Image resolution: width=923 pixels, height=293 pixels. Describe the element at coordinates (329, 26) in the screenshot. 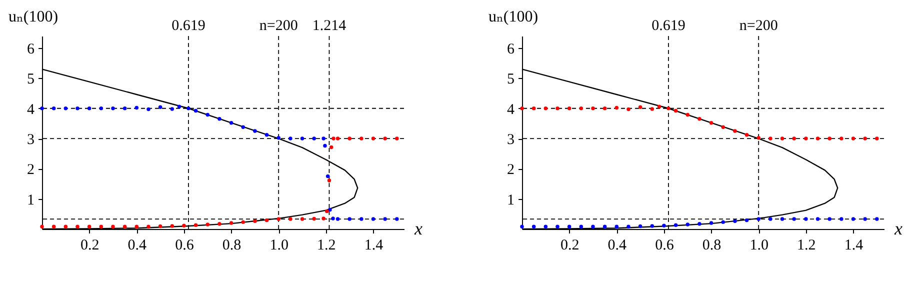

I see `ref-line-label: 1.214` at that location.